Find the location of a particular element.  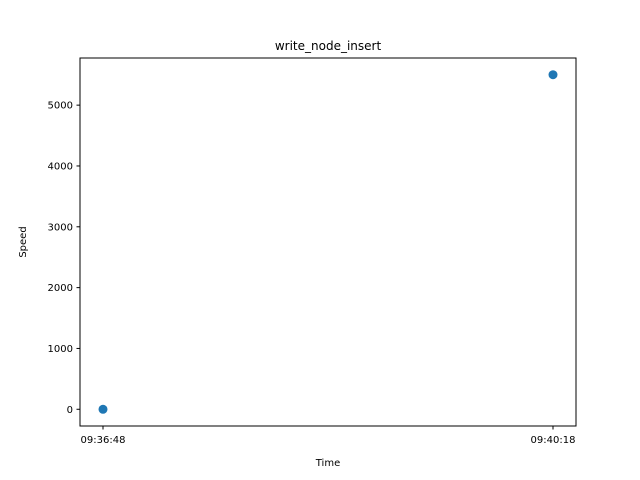

x-tick-label: 09:40:18 is located at coordinates (553, 440).